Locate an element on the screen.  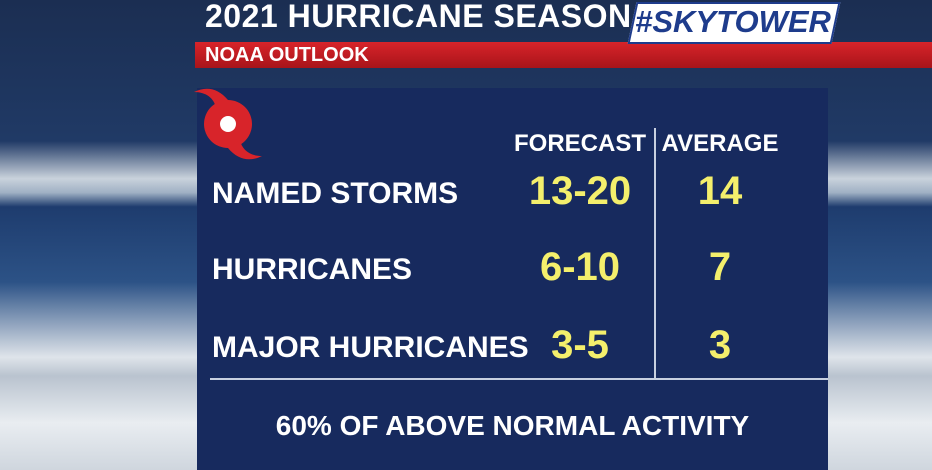
subtitle-bar is located at coordinates (563, 55).